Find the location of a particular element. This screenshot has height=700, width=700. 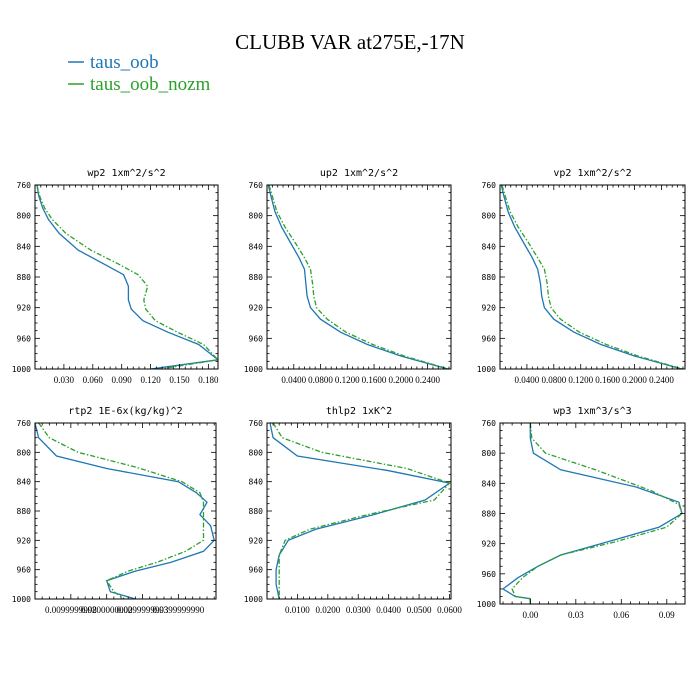

panel-title: vp2 1xm^2/s^2 is located at coordinates (592, 173).